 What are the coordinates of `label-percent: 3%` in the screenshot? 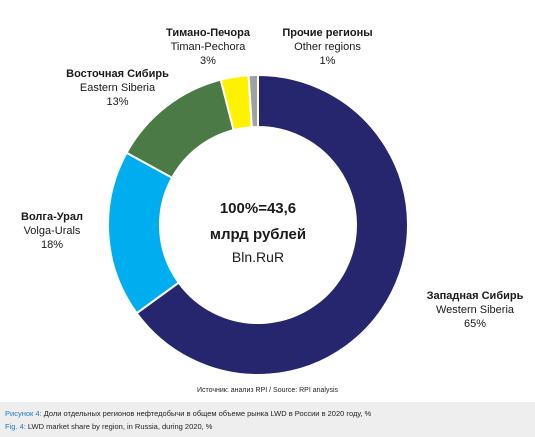 It's located at (208, 61).